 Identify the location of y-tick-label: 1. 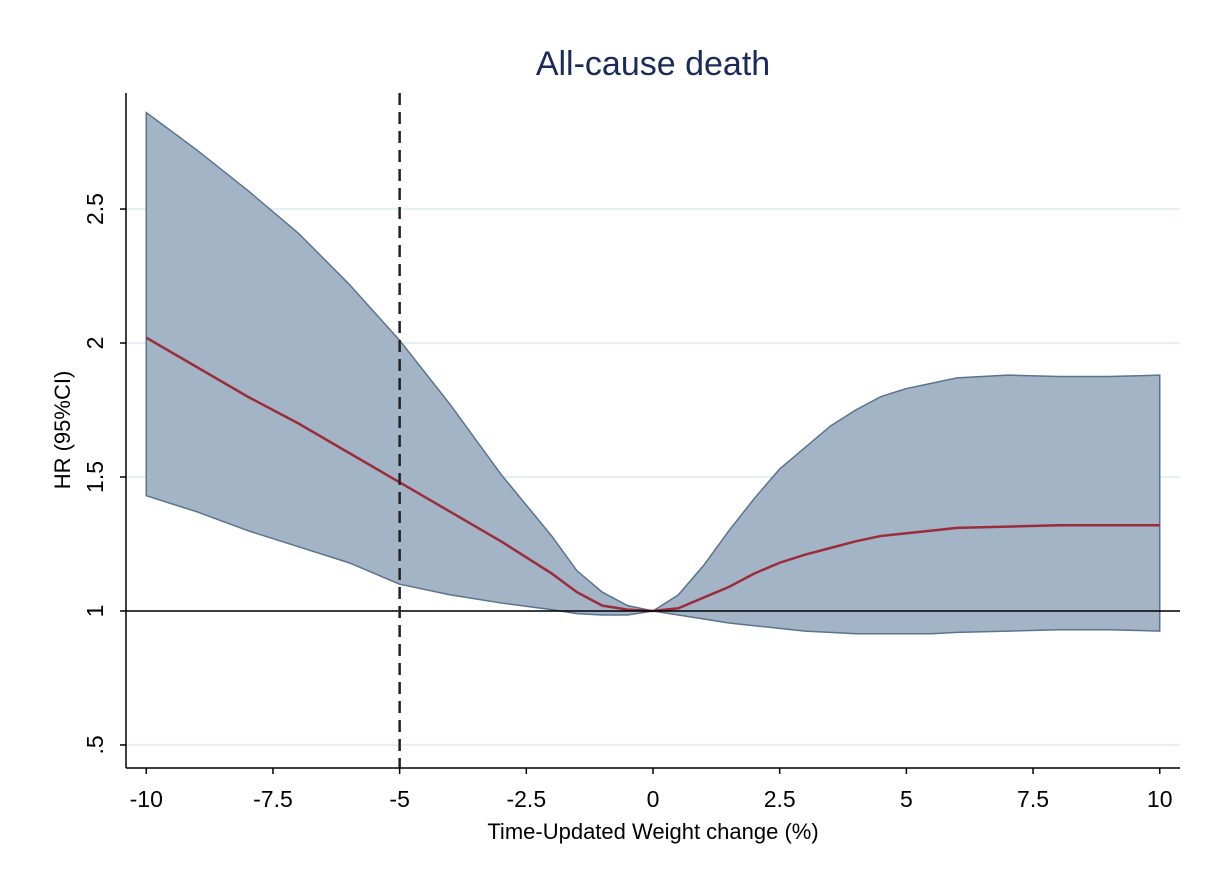
(95, 611).